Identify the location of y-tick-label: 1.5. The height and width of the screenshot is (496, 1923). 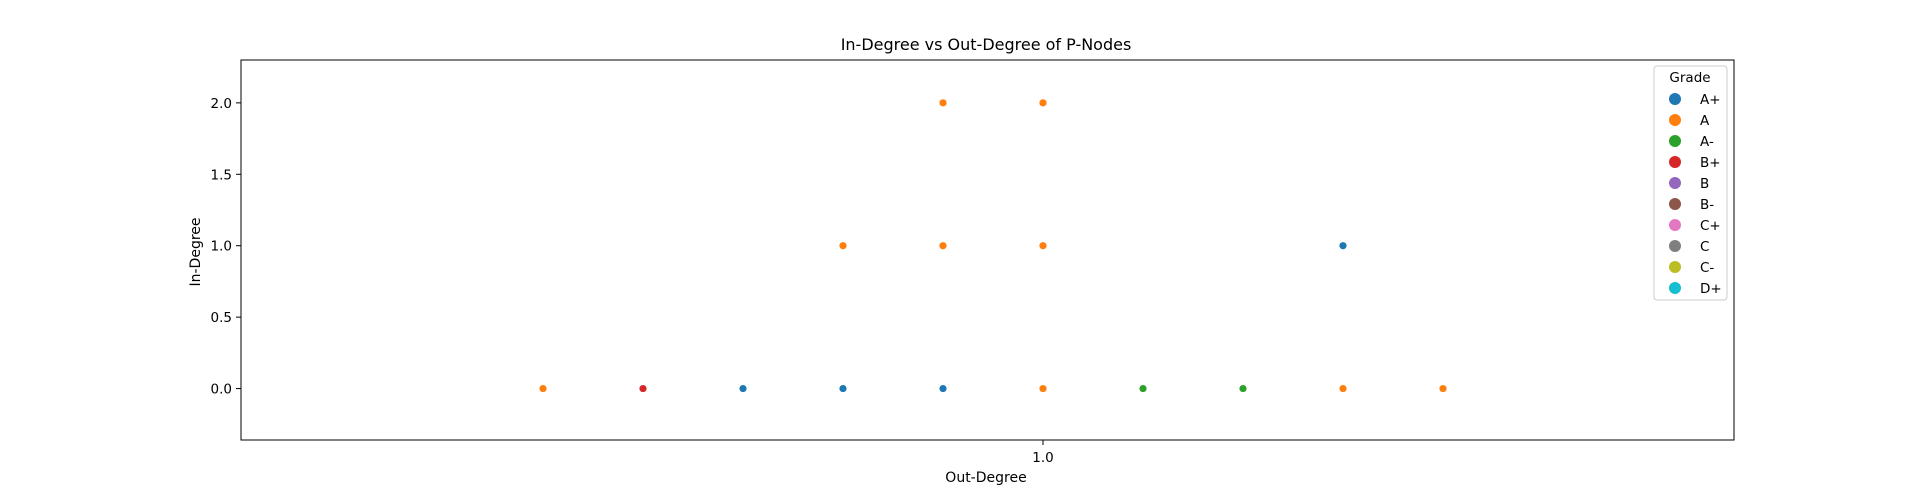
(221, 175).